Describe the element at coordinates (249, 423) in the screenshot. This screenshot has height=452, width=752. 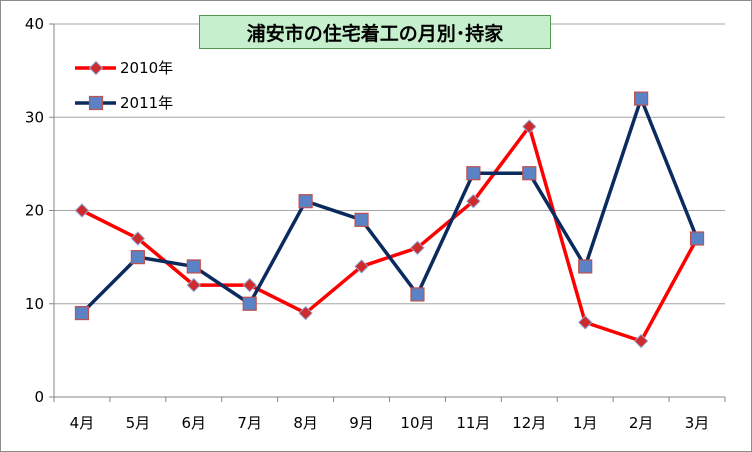
I see `x-tick-label: 7月` at that location.